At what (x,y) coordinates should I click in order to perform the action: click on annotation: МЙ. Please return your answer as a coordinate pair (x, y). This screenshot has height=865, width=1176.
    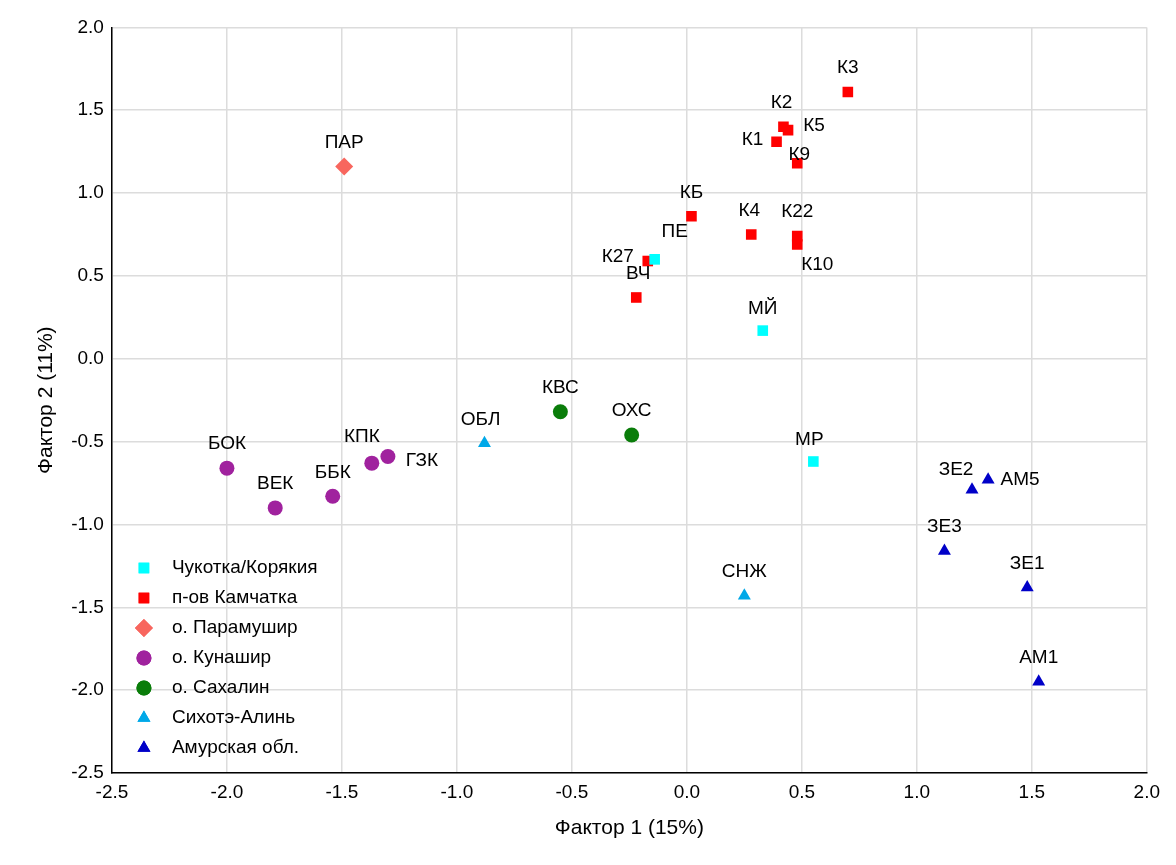
    Looking at the image, I should click on (763, 307).